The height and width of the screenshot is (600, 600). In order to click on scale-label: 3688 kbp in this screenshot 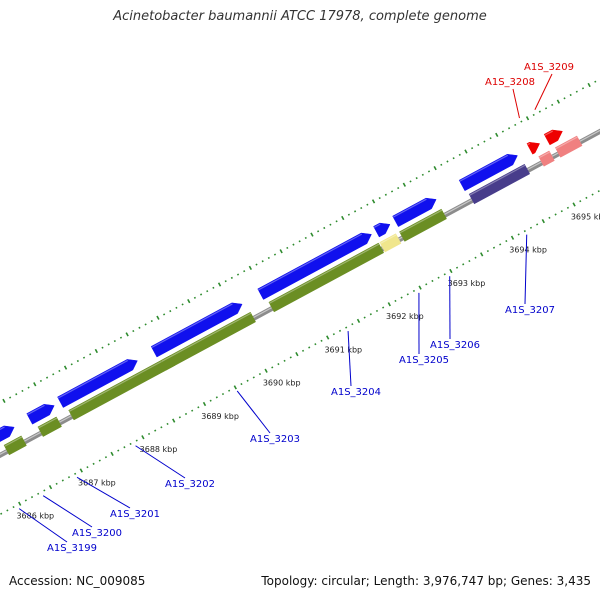, I will do `click(159, 449)`.